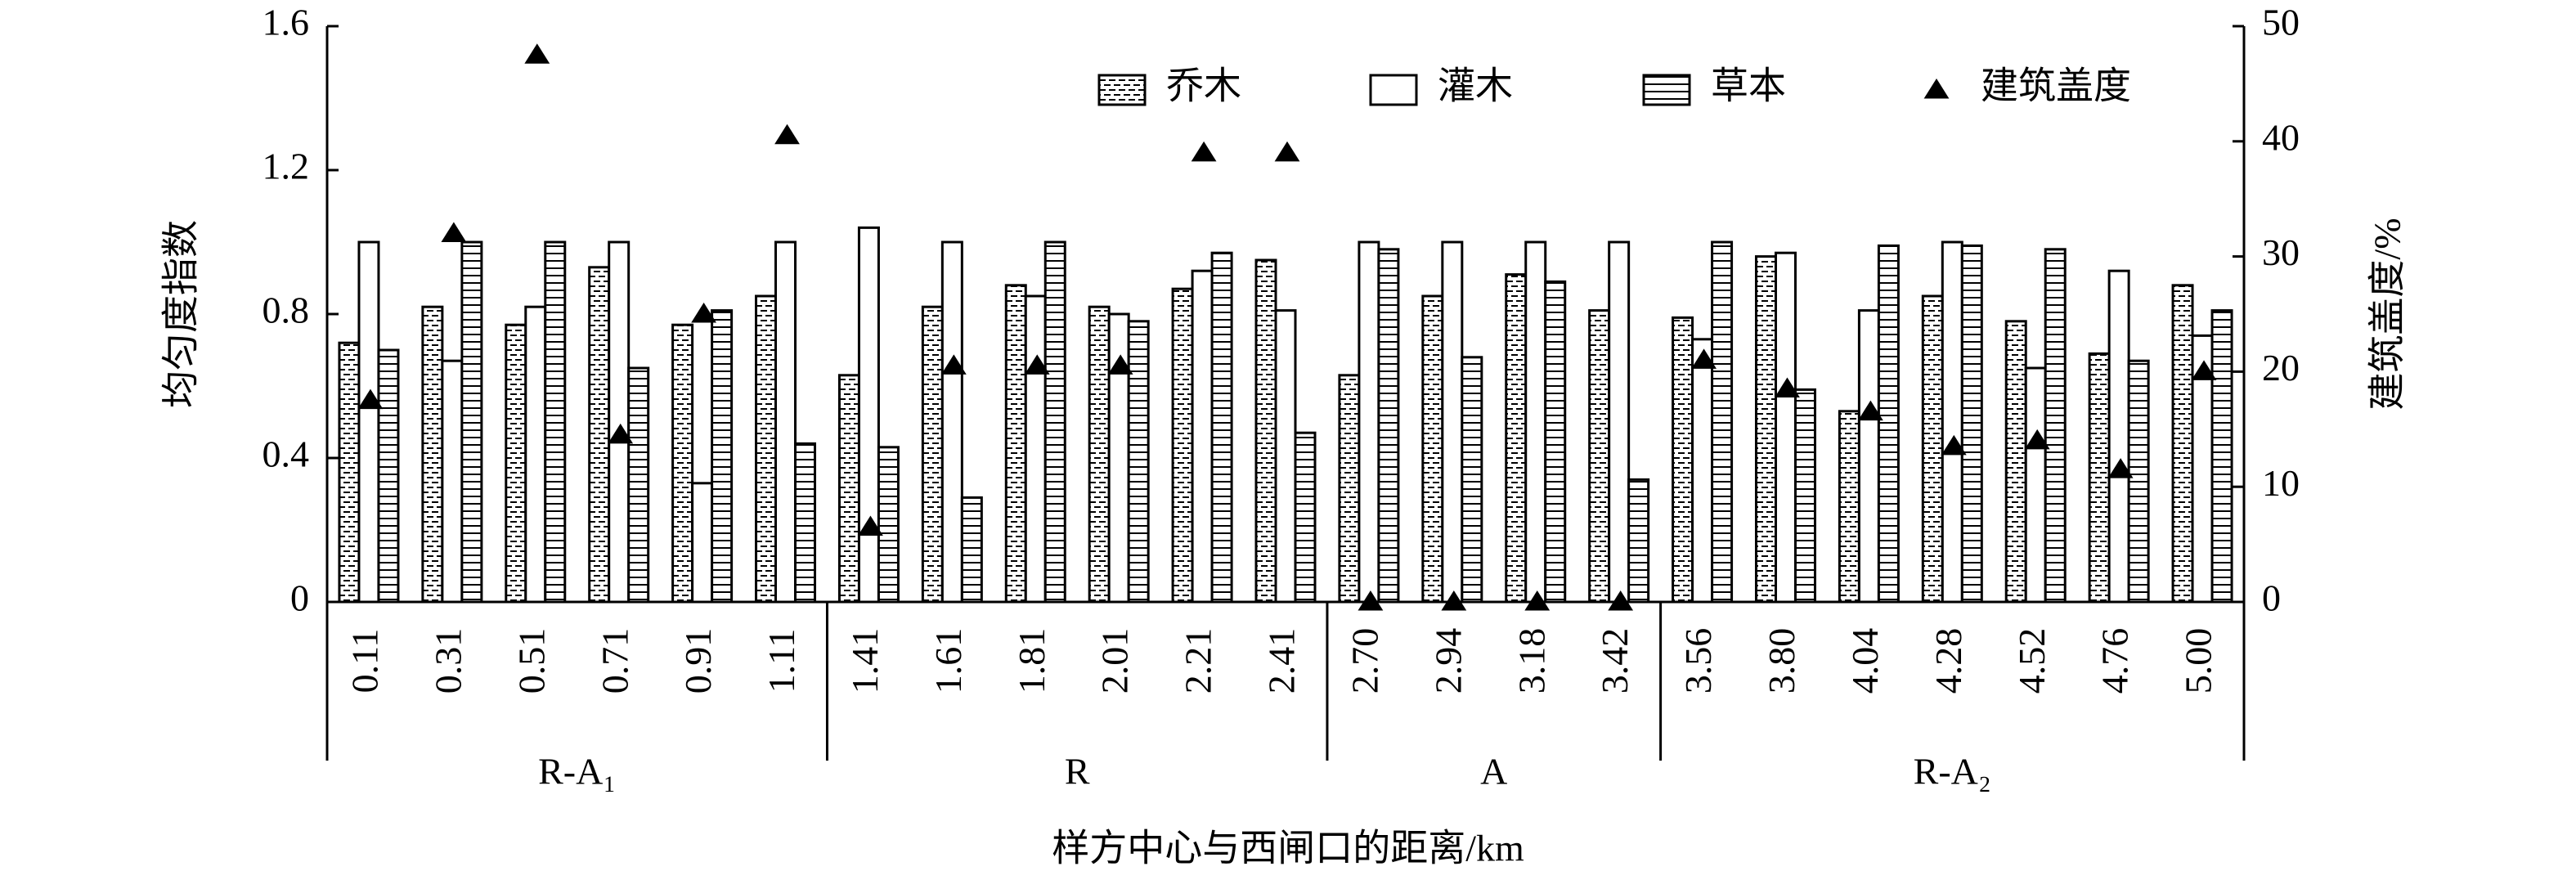  I want to click on y2-tick-label: 50, so click(2281, 22).